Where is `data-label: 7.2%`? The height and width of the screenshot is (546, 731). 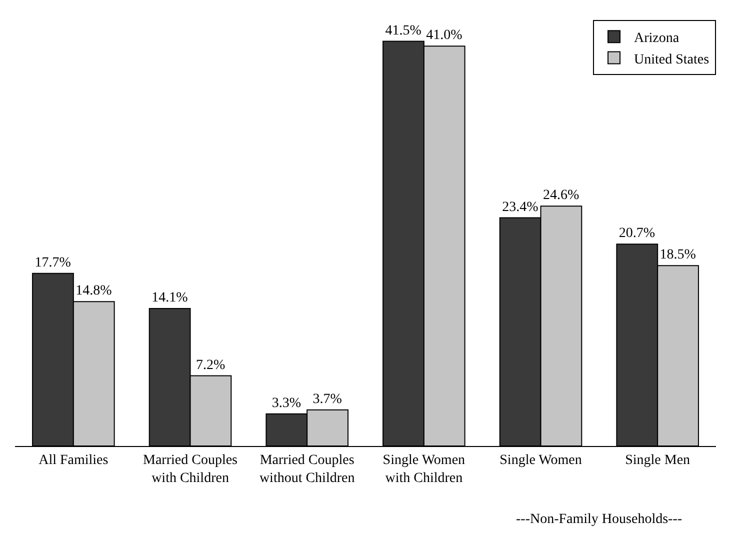 data-label: 7.2% is located at coordinates (211, 365).